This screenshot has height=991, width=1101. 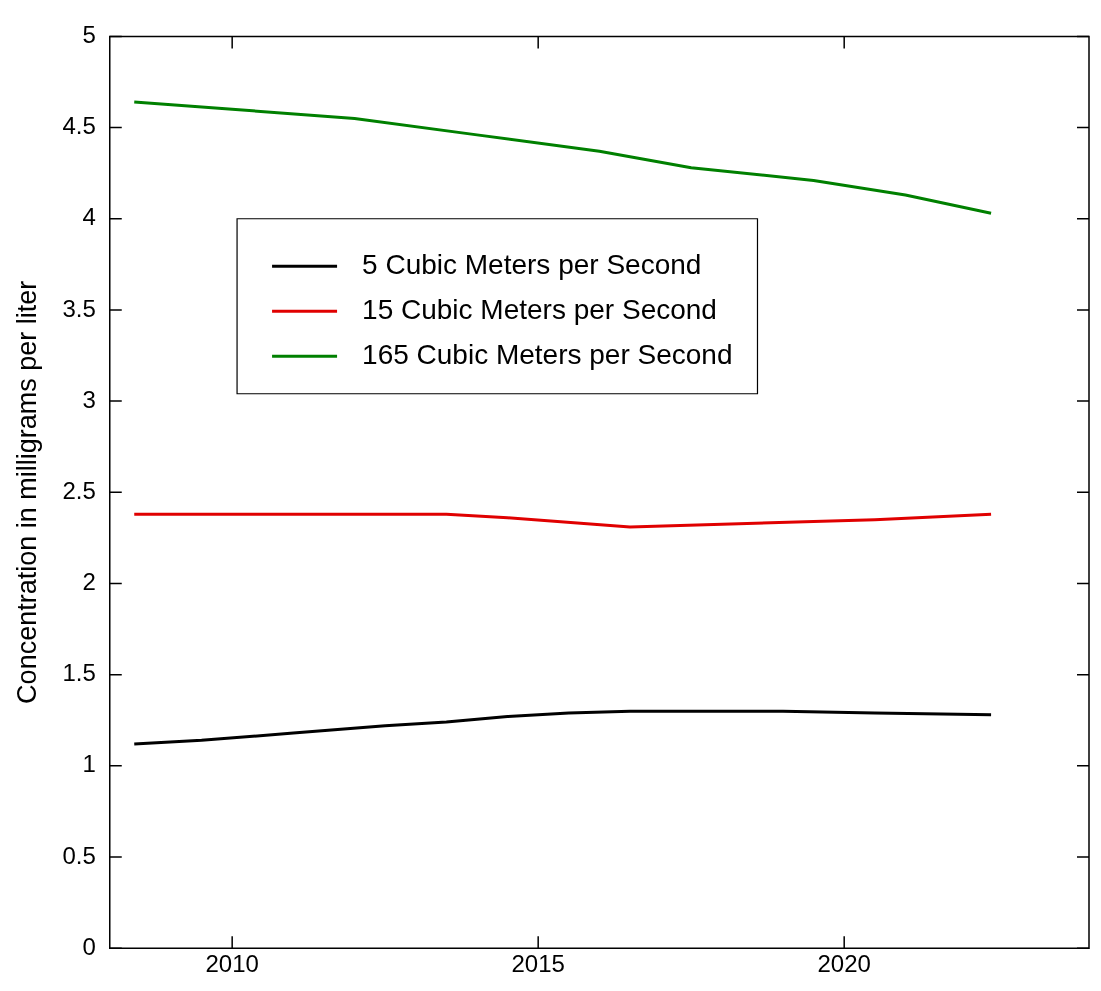 I want to click on y-tick-label: 1, so click(x=89, y=764).